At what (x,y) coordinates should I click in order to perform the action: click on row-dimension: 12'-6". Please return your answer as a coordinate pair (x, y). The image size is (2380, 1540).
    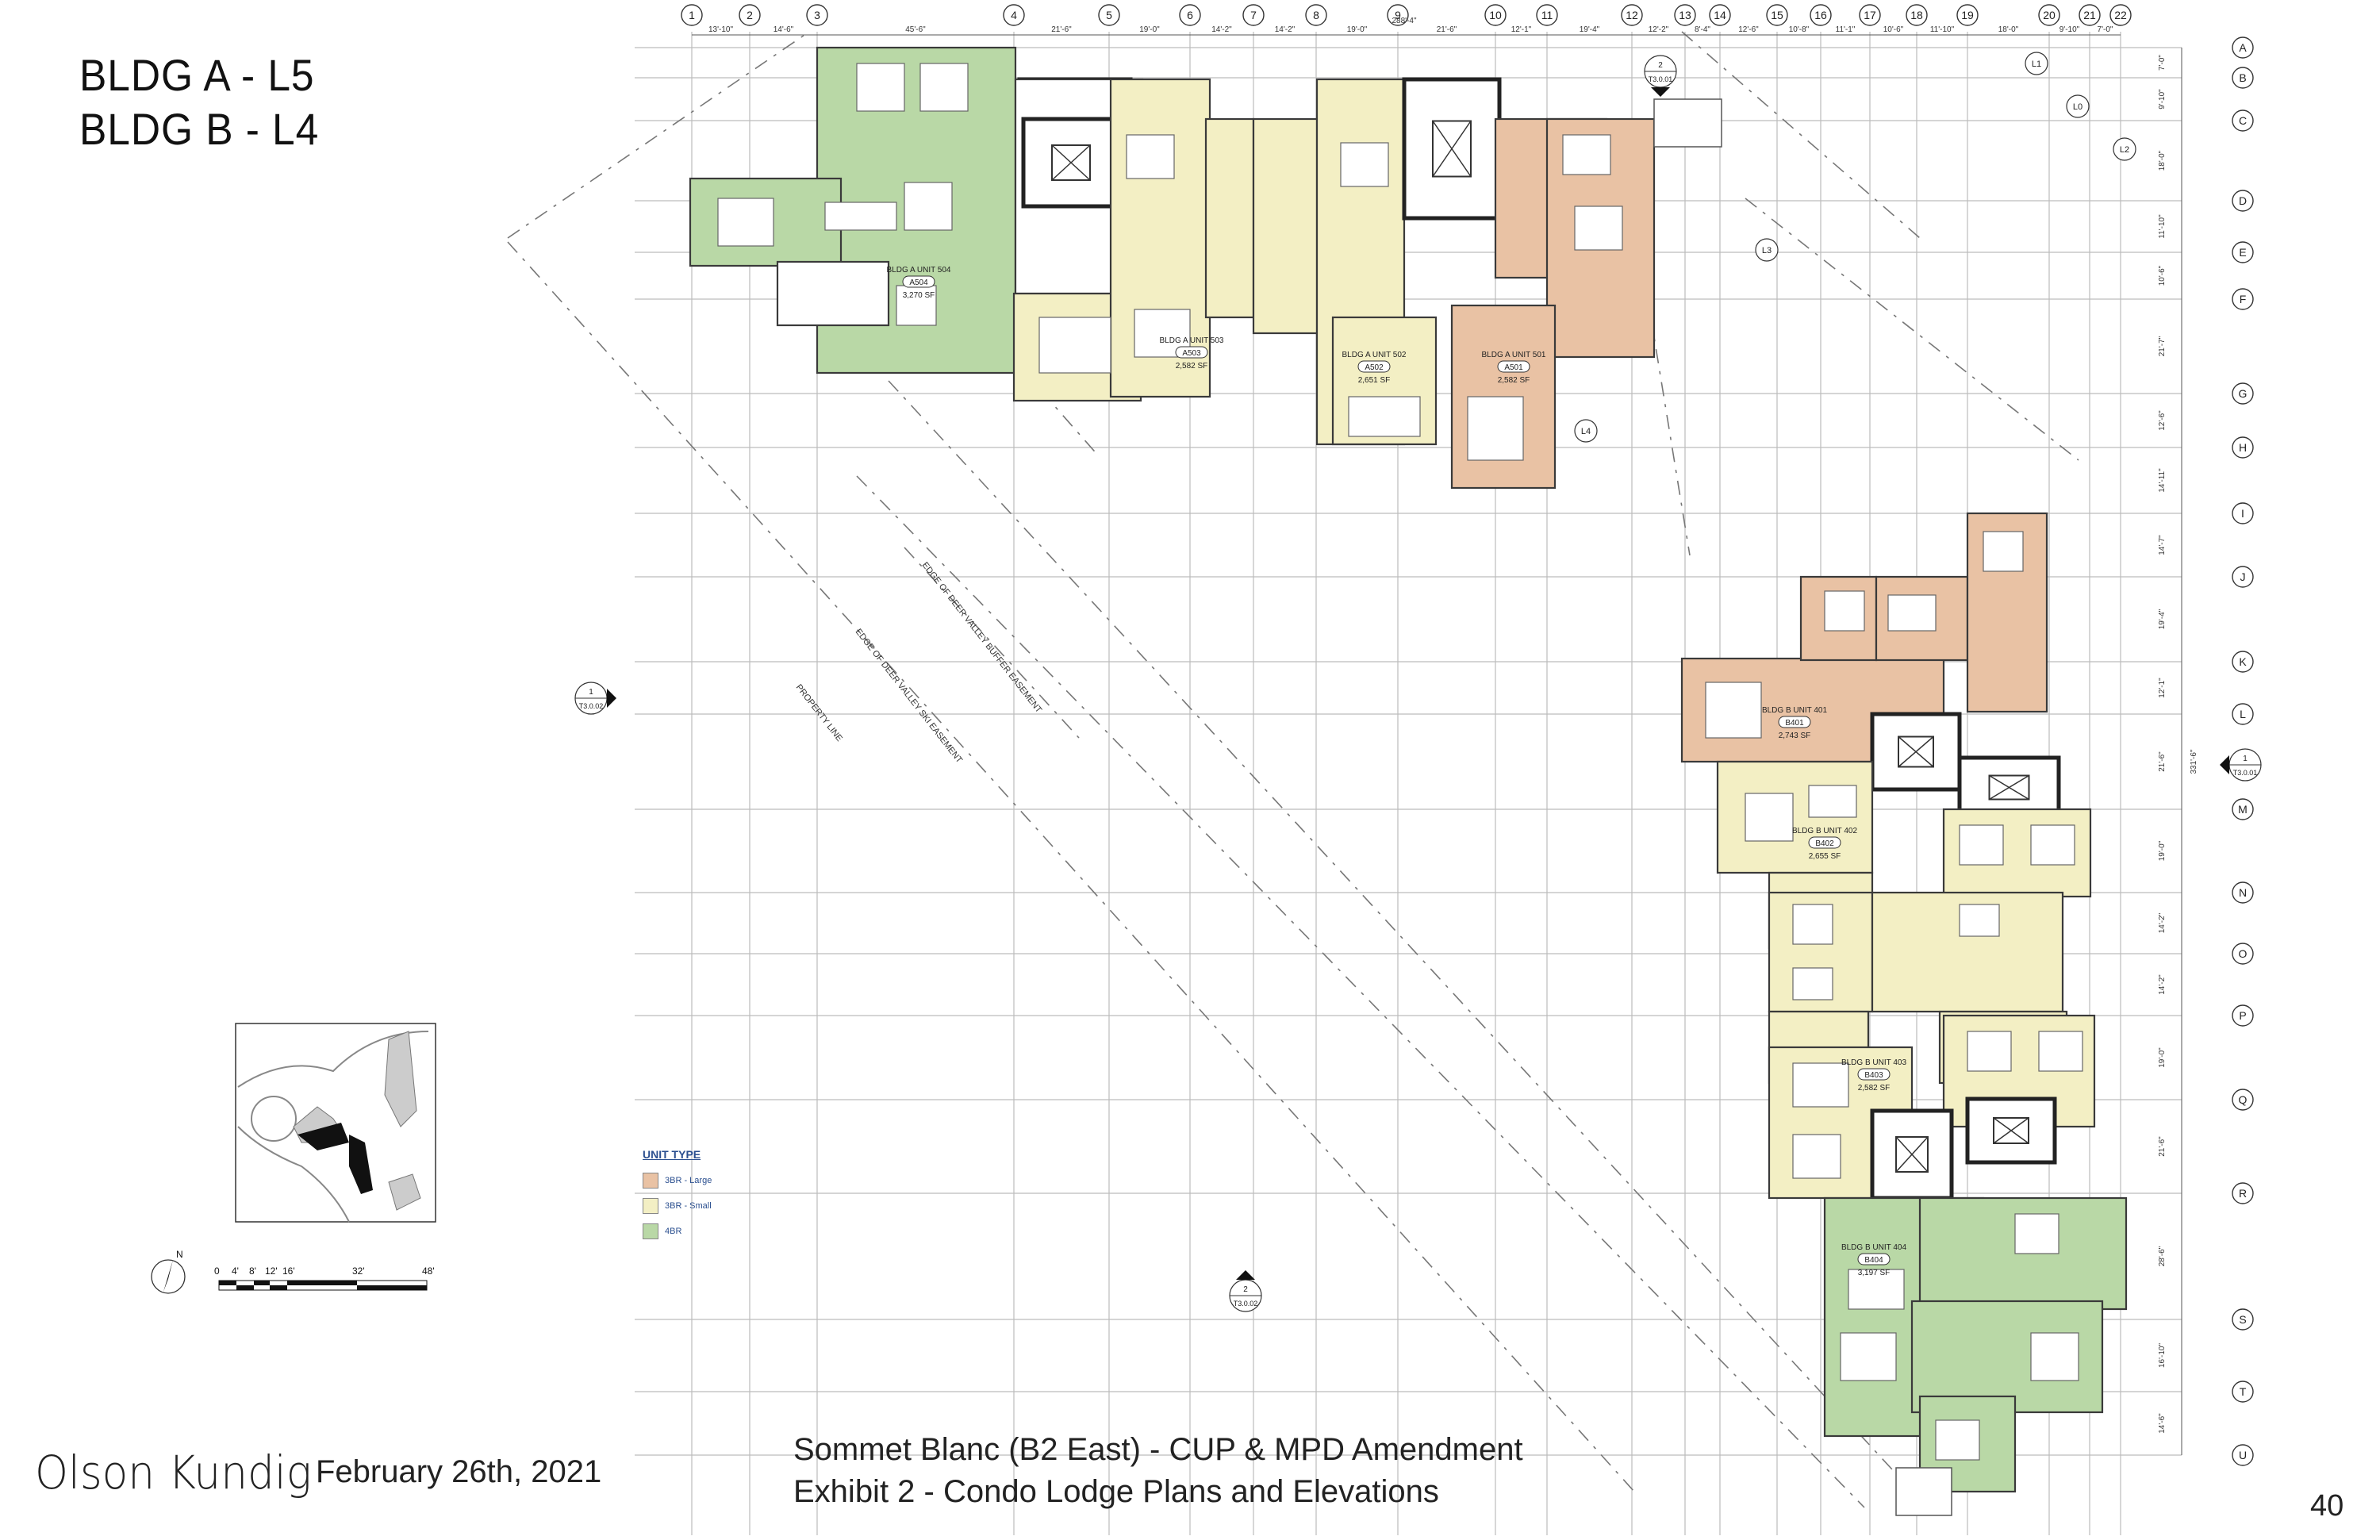
    Looking at the image, I should click on (2162, 421).